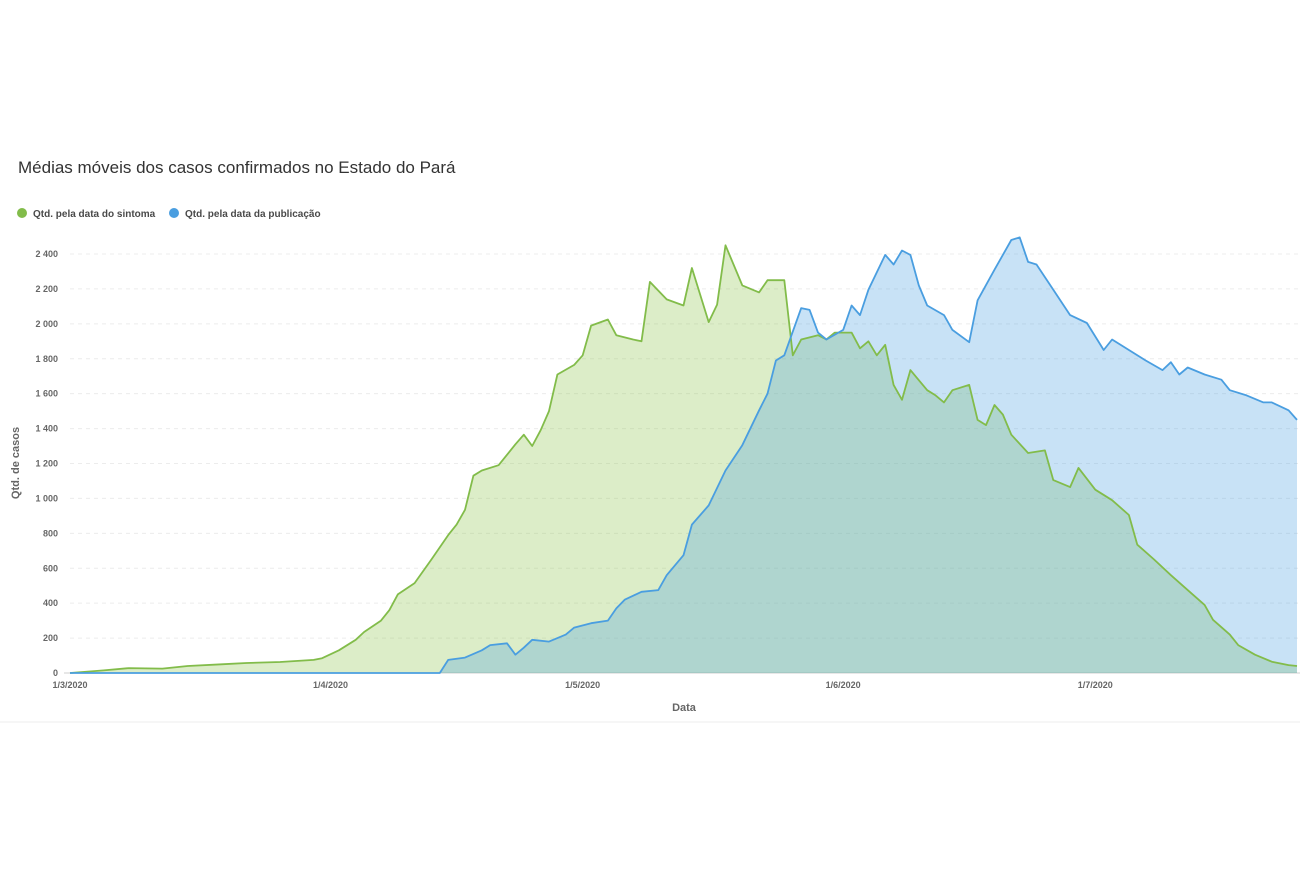  I want to click on y-tick-label: 800, so click(50, 533).